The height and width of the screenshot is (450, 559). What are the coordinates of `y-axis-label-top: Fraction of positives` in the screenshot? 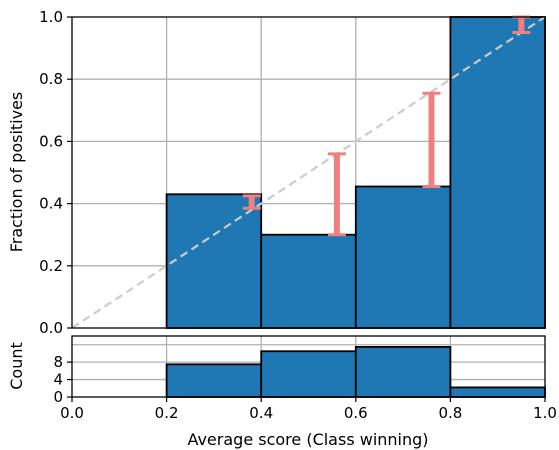 It's located at (16, 172).